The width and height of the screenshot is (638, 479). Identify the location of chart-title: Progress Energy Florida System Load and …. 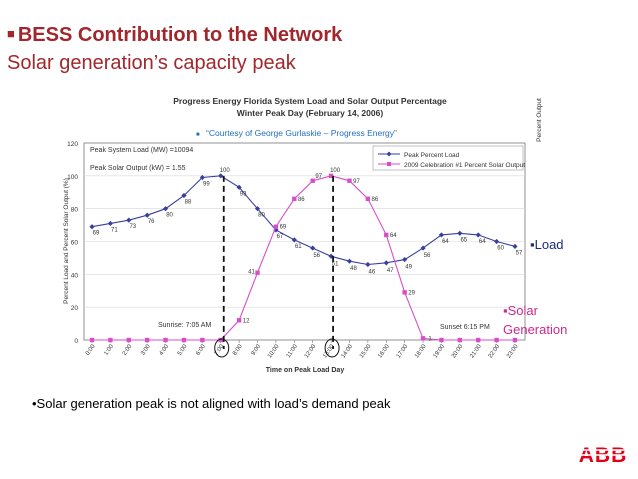
(310, 101).